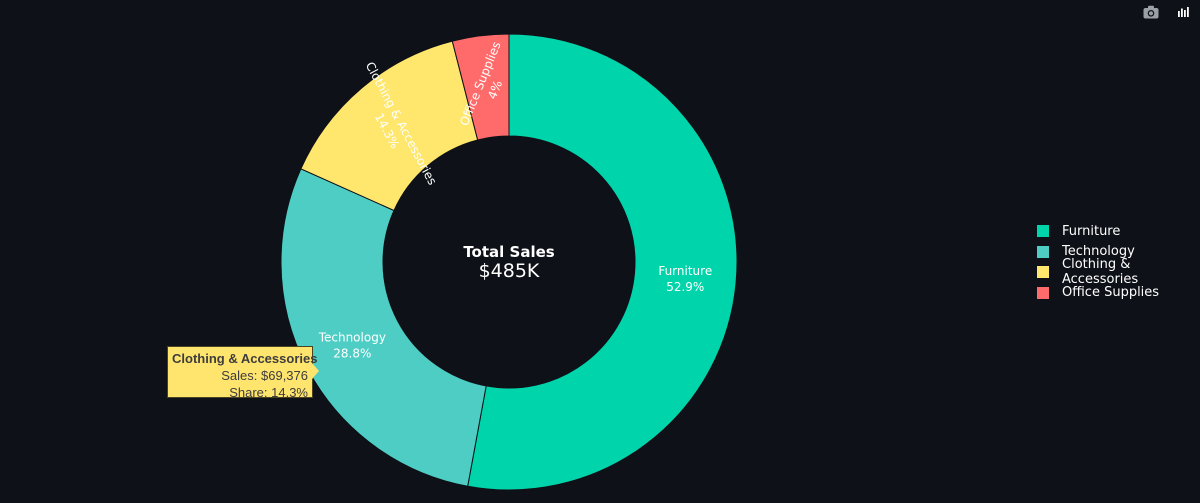 The height and width of the screenshot is (503, 1200). What do you see at coordinates (352, 345) in the screenshot?
I see `slice-label: Technology 28.8%` at bounding box center [352, 345].